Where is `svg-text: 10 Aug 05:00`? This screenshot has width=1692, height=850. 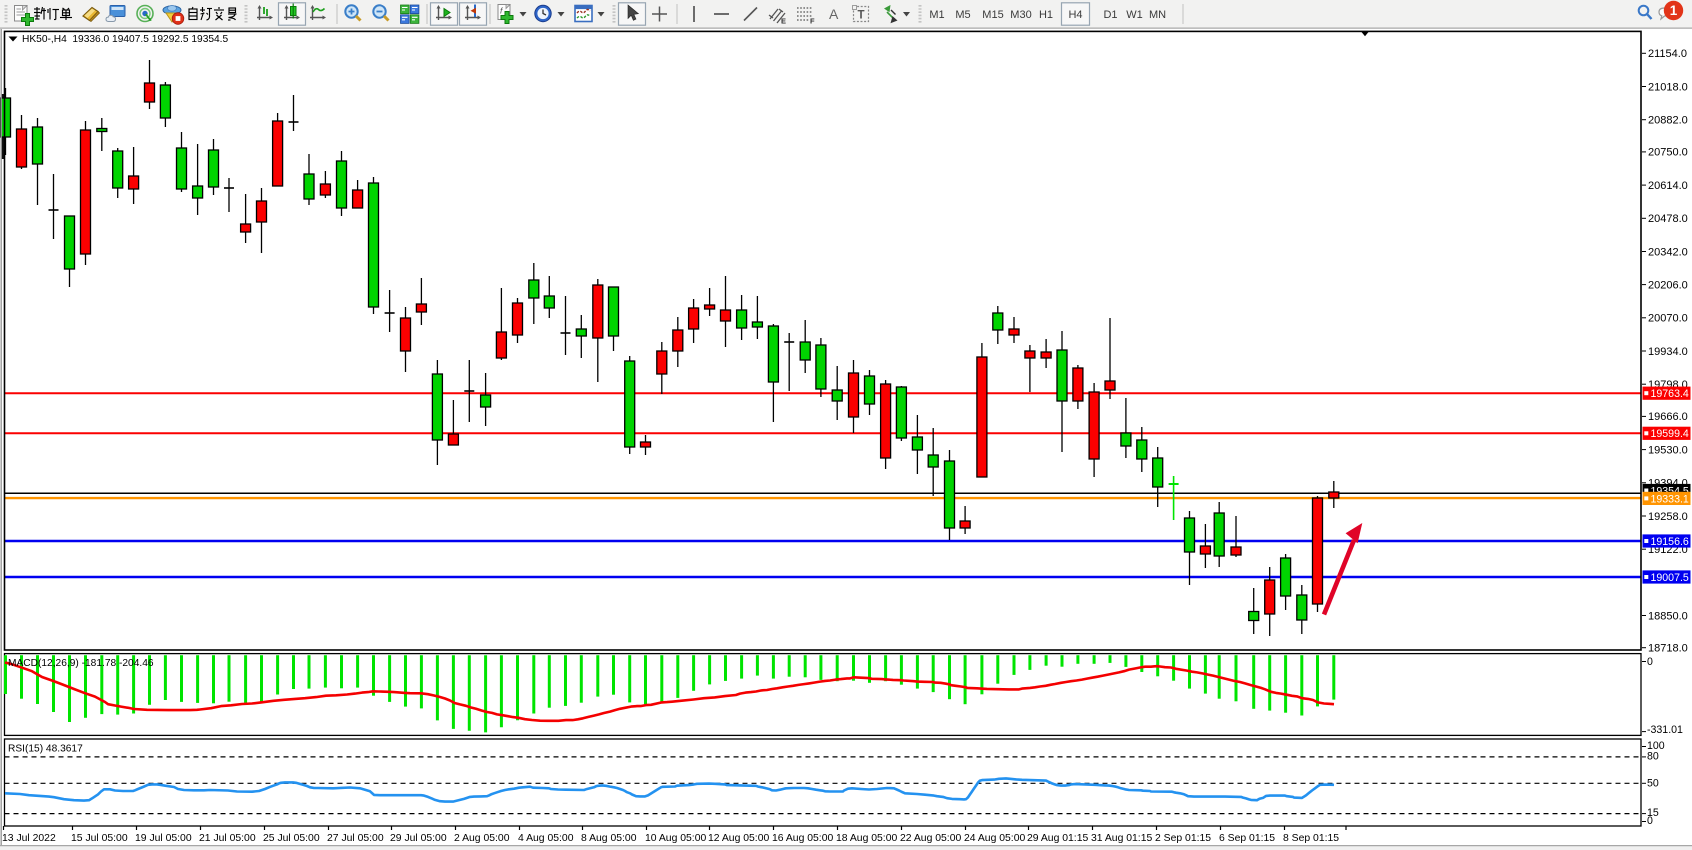
svg-text: 10 Aug 05:00 is located at coordinates (675, 838).